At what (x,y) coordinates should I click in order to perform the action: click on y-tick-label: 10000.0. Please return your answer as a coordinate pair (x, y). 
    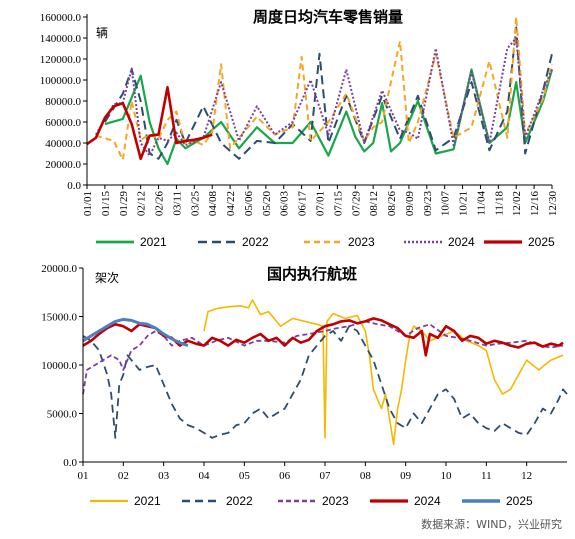
    Looking at the image, I should click on (59, 366).